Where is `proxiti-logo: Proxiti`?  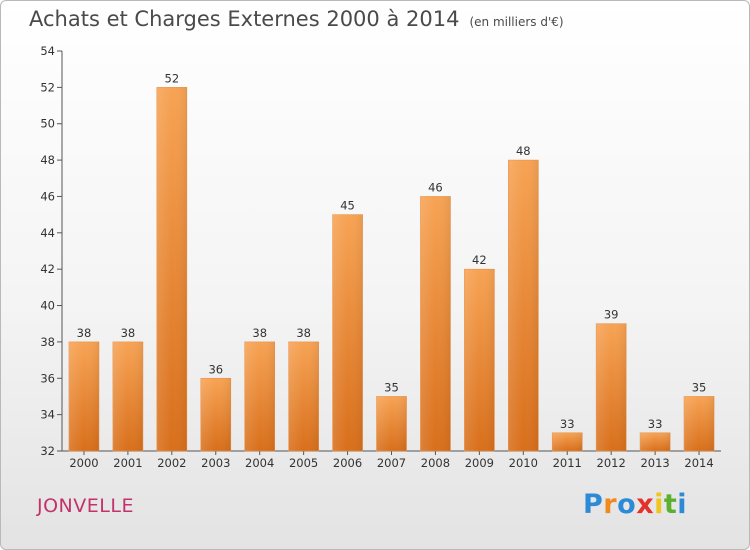 proxiti-logo: Proxiti is located at coordinates (635, 504).